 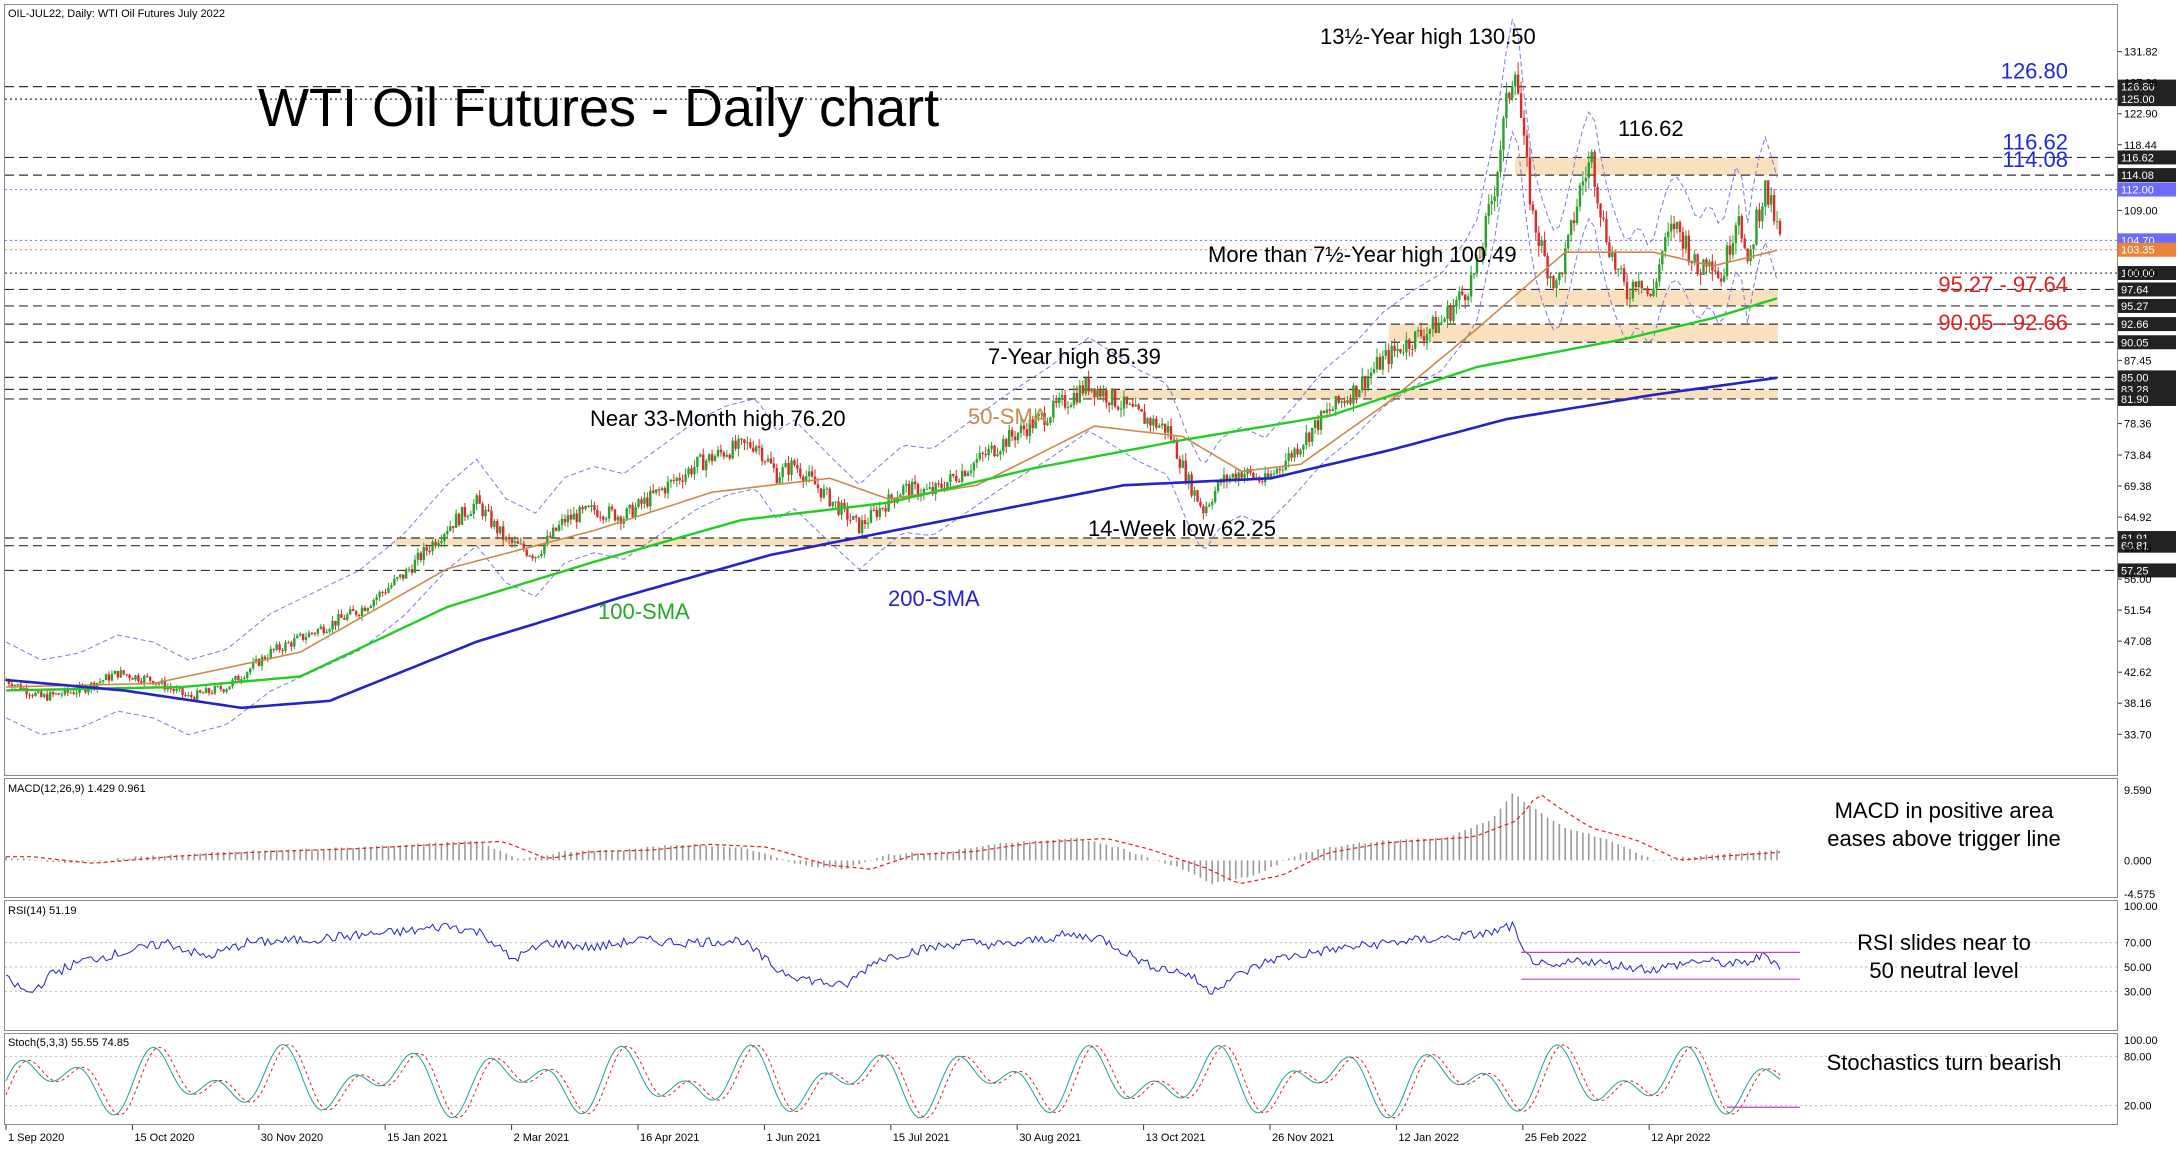 What do you see at coordinates (1061, 957) in the screenshot?
I see `rsi-layer` at bounding box center [1061, 957].